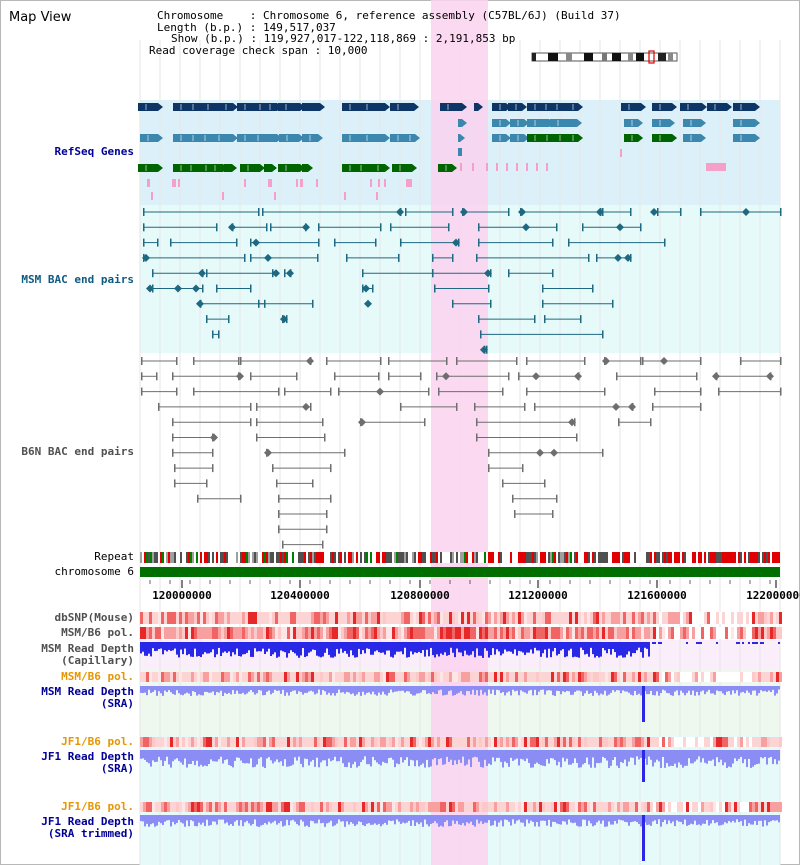 The height and width of the screenshot is (865, 800). I want to click on b6n-bac-pair-end, so click(421, 376).